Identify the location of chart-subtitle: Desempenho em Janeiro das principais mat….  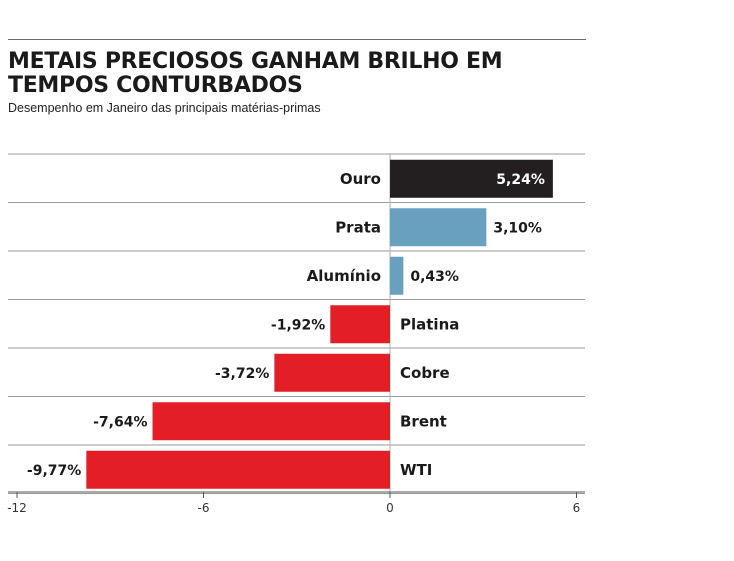
(164, 108).